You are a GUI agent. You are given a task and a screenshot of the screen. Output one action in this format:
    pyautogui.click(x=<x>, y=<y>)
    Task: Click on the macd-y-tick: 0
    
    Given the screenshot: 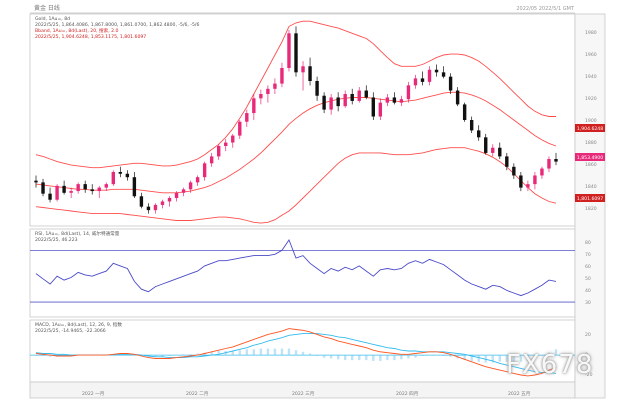 What is the action you would take?
    pyautogui.click(x=586, y=355)
    